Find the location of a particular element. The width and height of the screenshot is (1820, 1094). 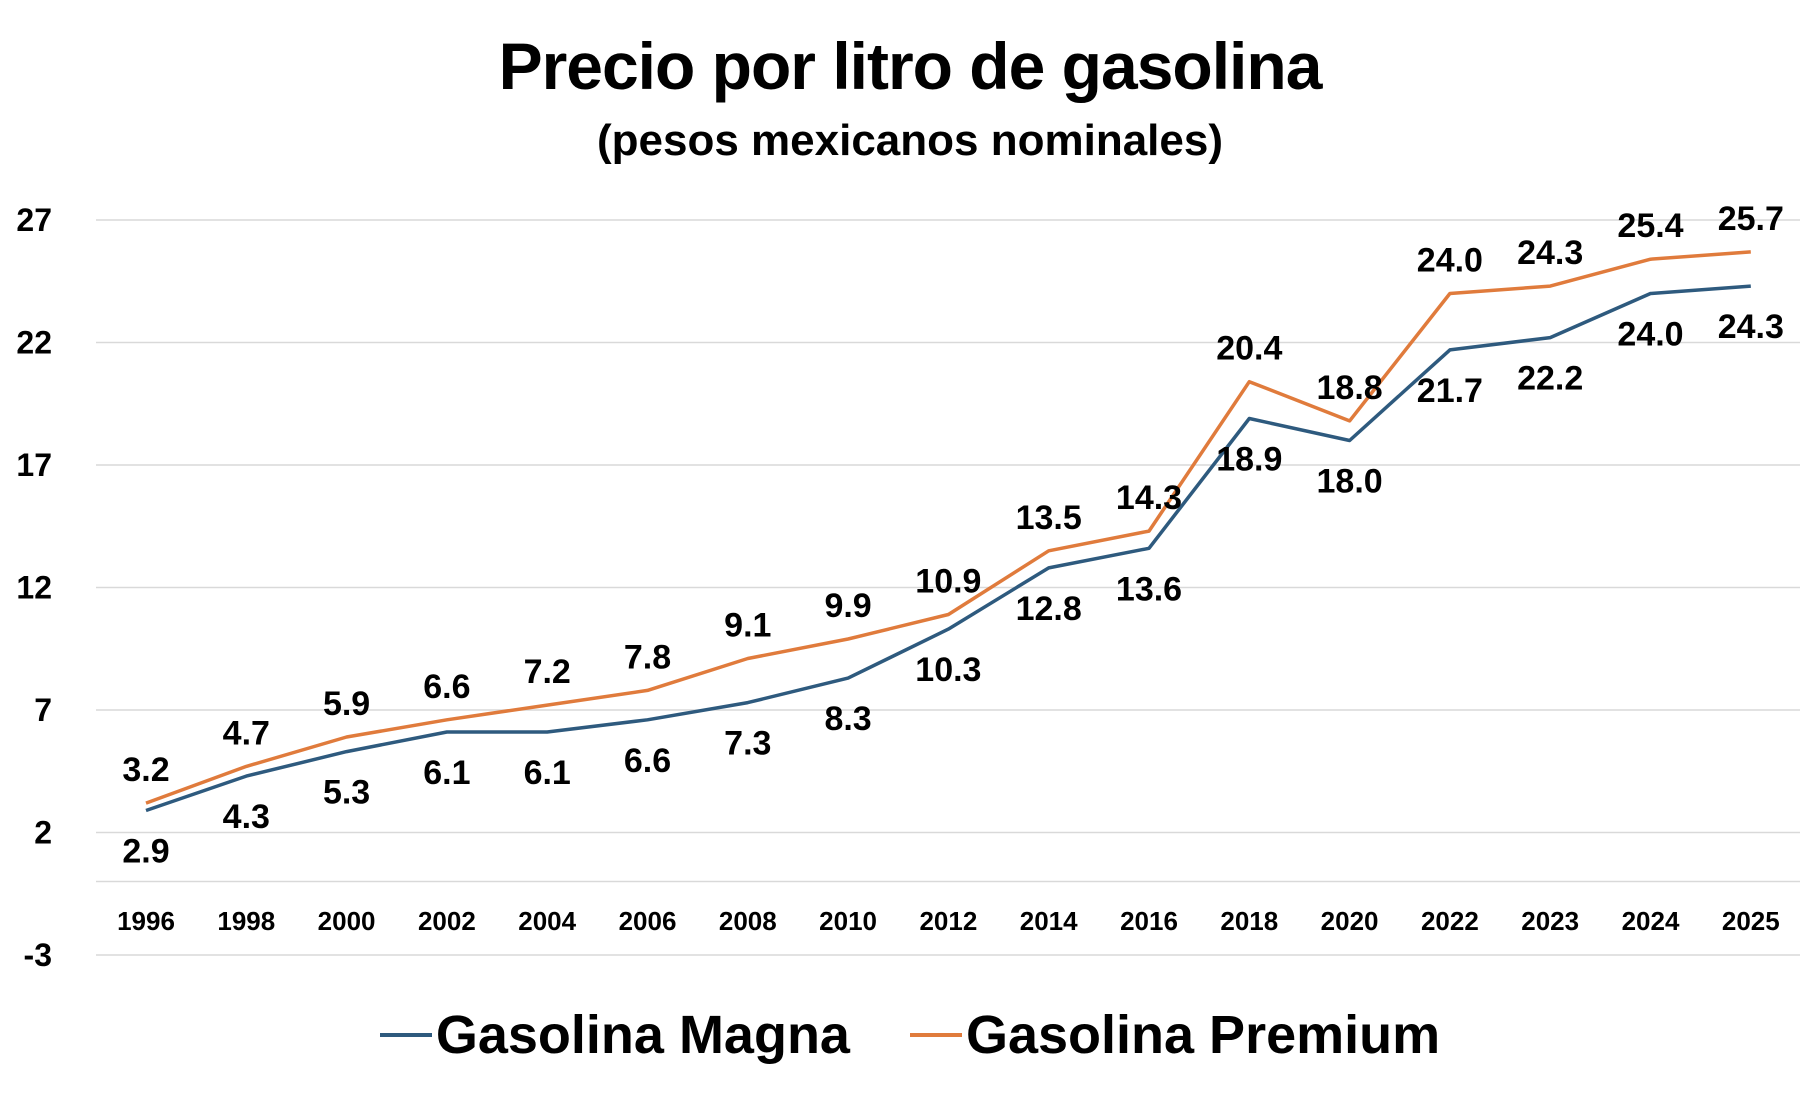

x-tick-label: 2006 is located at coordinates (648, 921).